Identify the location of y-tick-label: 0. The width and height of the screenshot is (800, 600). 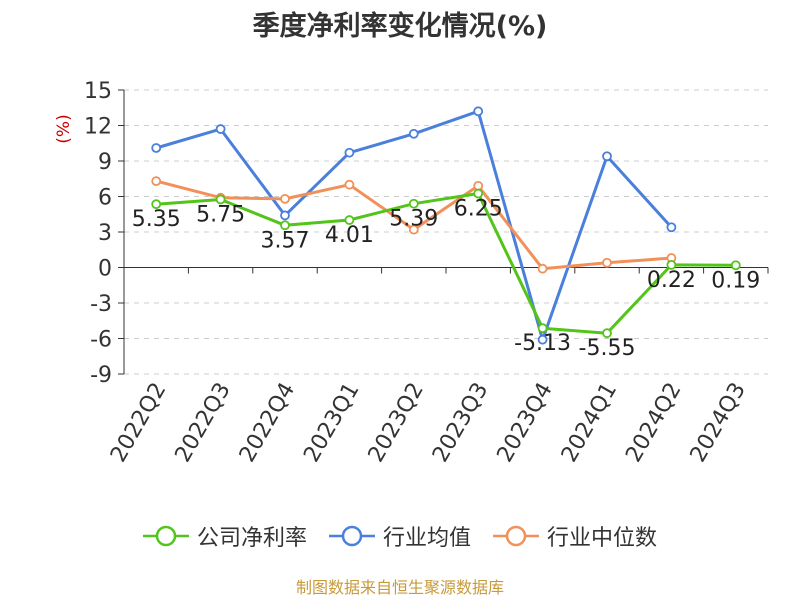
(105, 269).